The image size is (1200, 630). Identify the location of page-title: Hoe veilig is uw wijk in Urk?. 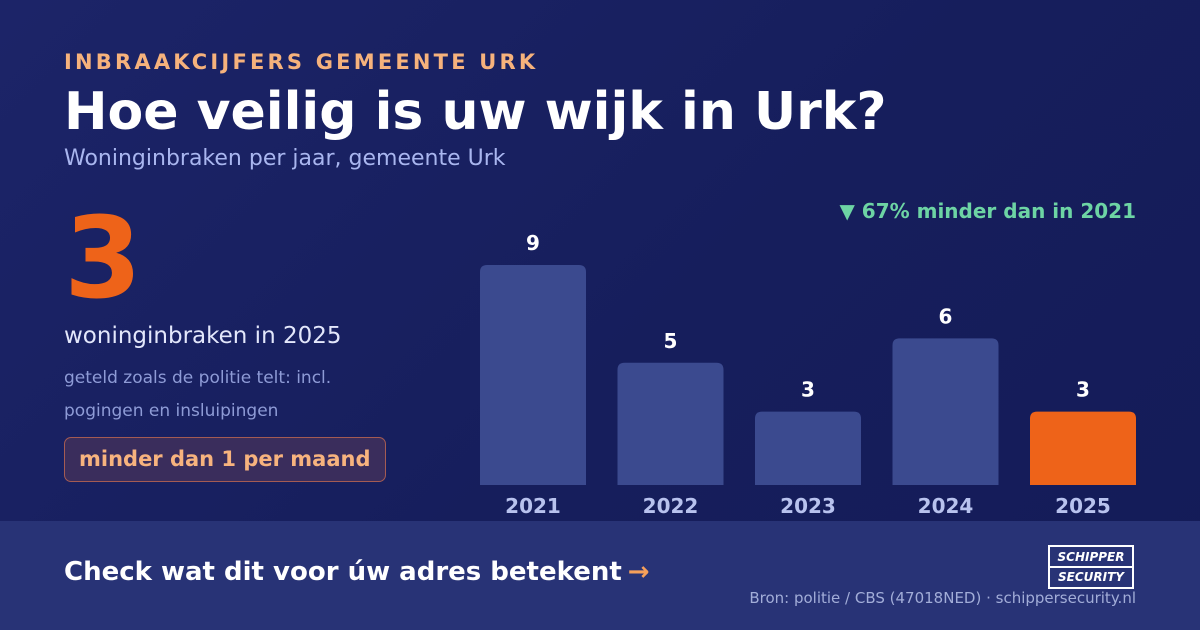
(475, 112).